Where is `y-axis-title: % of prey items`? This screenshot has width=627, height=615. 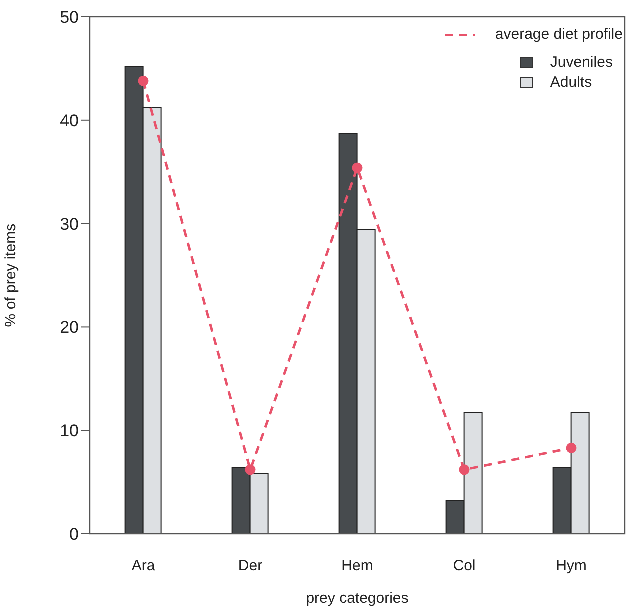 y-axis-title: % of prey items is located at coordinates (11, 276).